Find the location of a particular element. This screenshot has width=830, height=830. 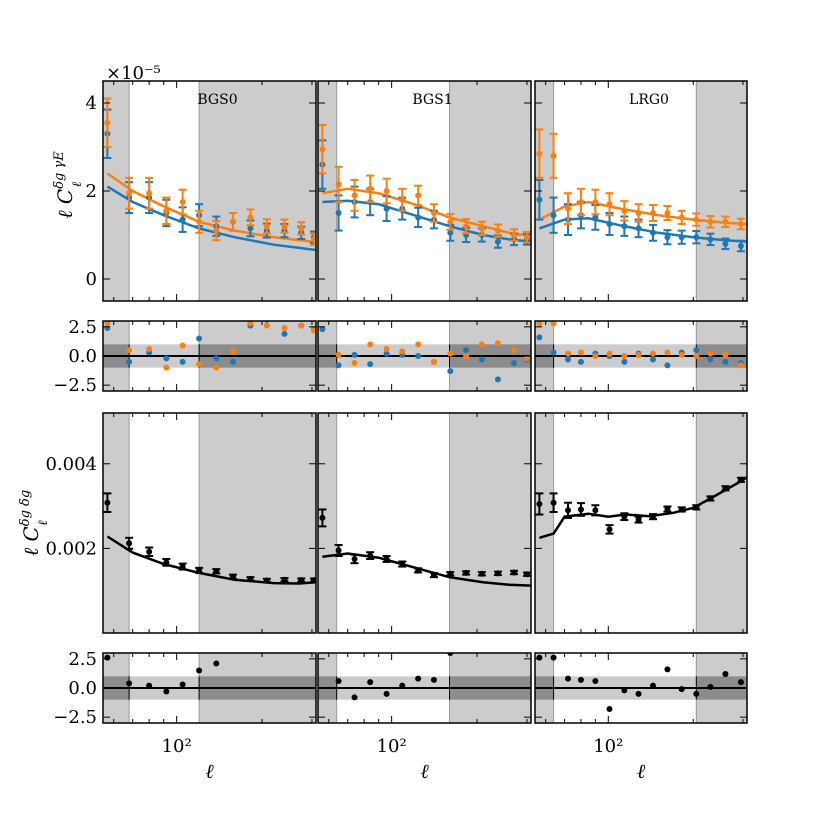

y-tick-label: 4 is located at coordinates (91, 103).